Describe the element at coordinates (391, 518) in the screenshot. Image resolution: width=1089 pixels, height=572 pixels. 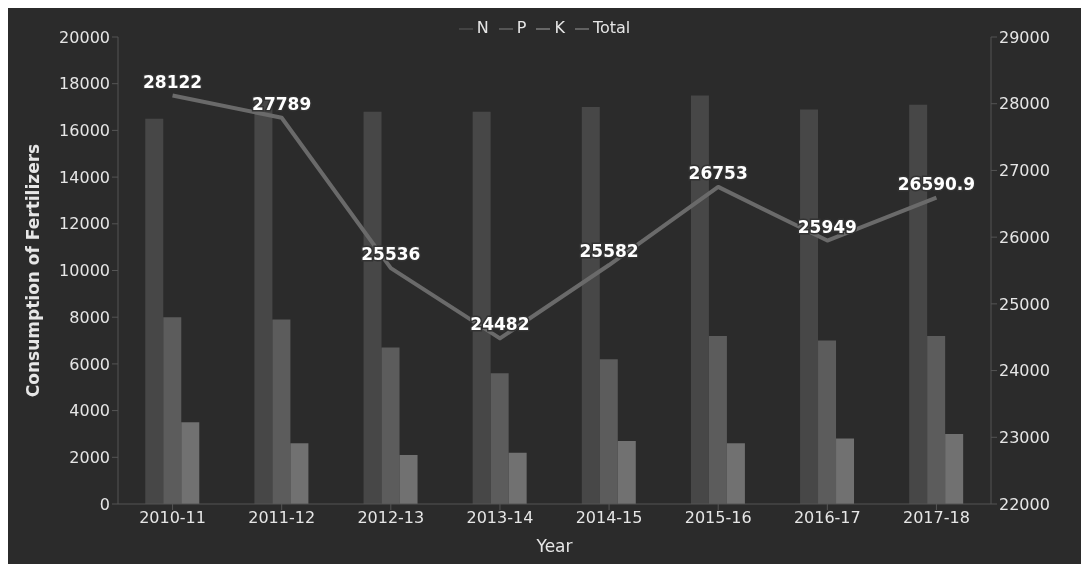
I see `x-tick-label: 2012-13` at that location.